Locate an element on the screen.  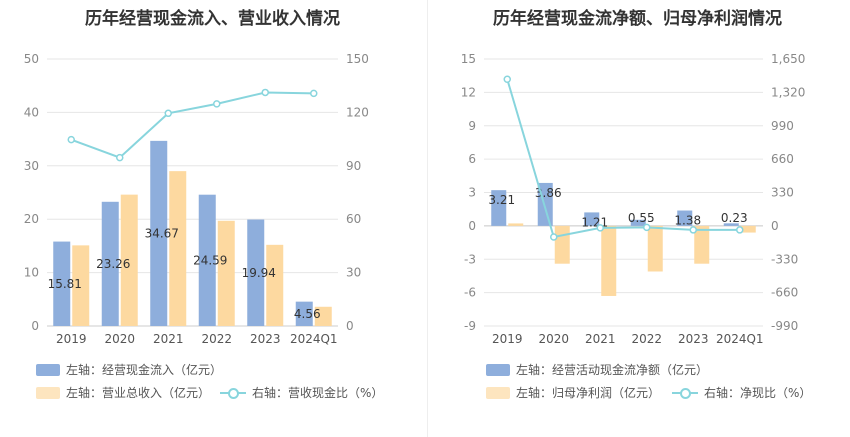
right-axis-tick-label: 150 is located at coordinates (357, 59).